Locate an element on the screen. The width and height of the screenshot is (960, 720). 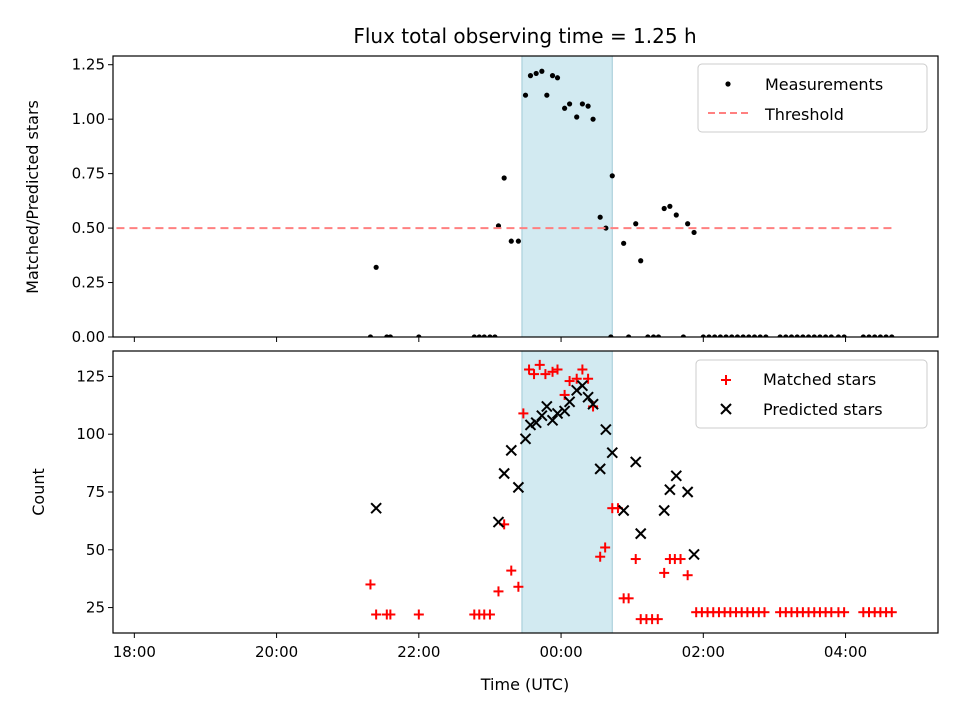
x-tick-label: 00:00 is located at coordinates (560, 652).